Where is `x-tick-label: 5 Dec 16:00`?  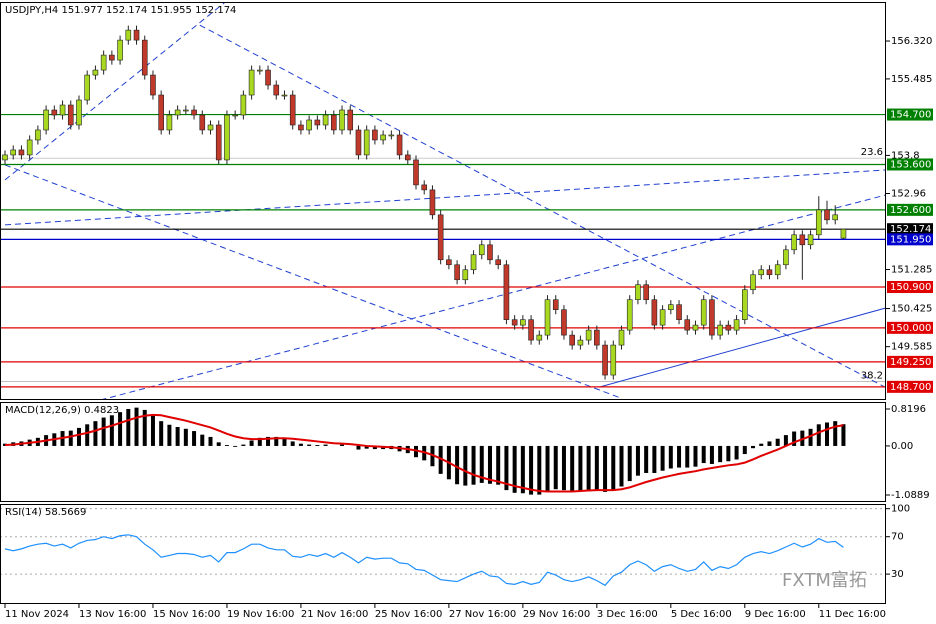 x-tick-label: 5 Dec 16:00 is located at coordinates (701, 614).